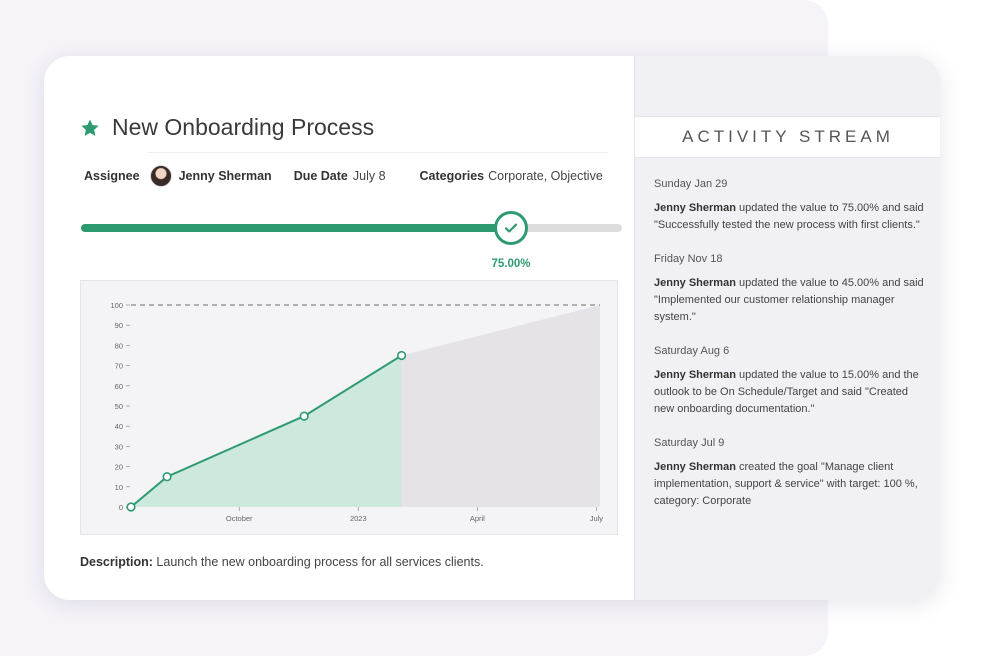 The height and width of the screenshot is (656, 984). What do you see at coordinates (116, 305) in the screenshot?
I see `y-tick-label: 100` at bounding box center [116, 305].